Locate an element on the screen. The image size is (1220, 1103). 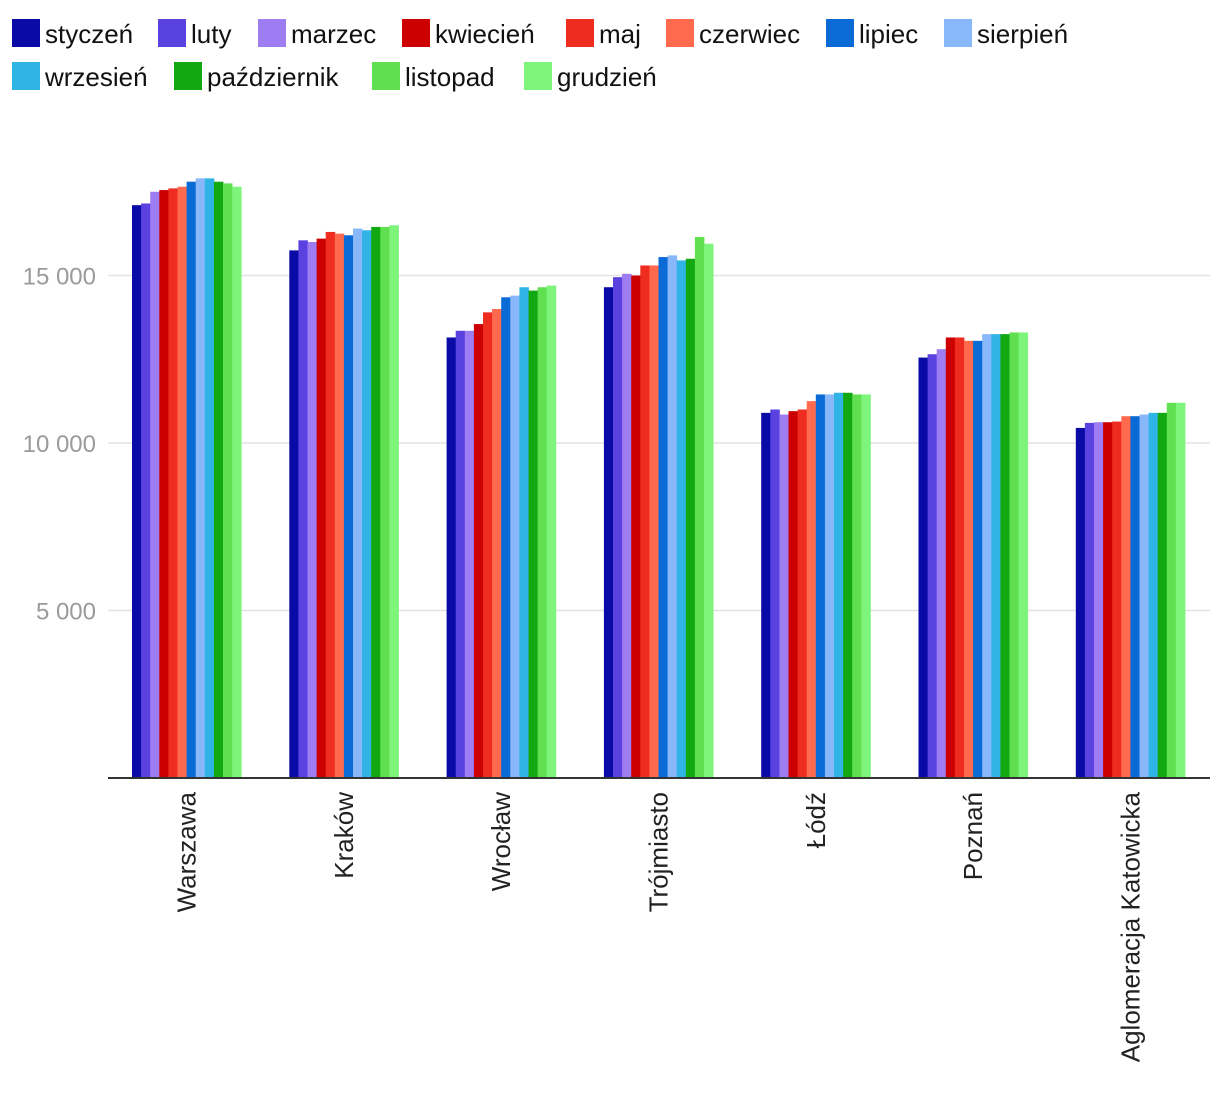
bar-aglomeracja-katowicka-kwiecien is located at coordinates (1108, 600).